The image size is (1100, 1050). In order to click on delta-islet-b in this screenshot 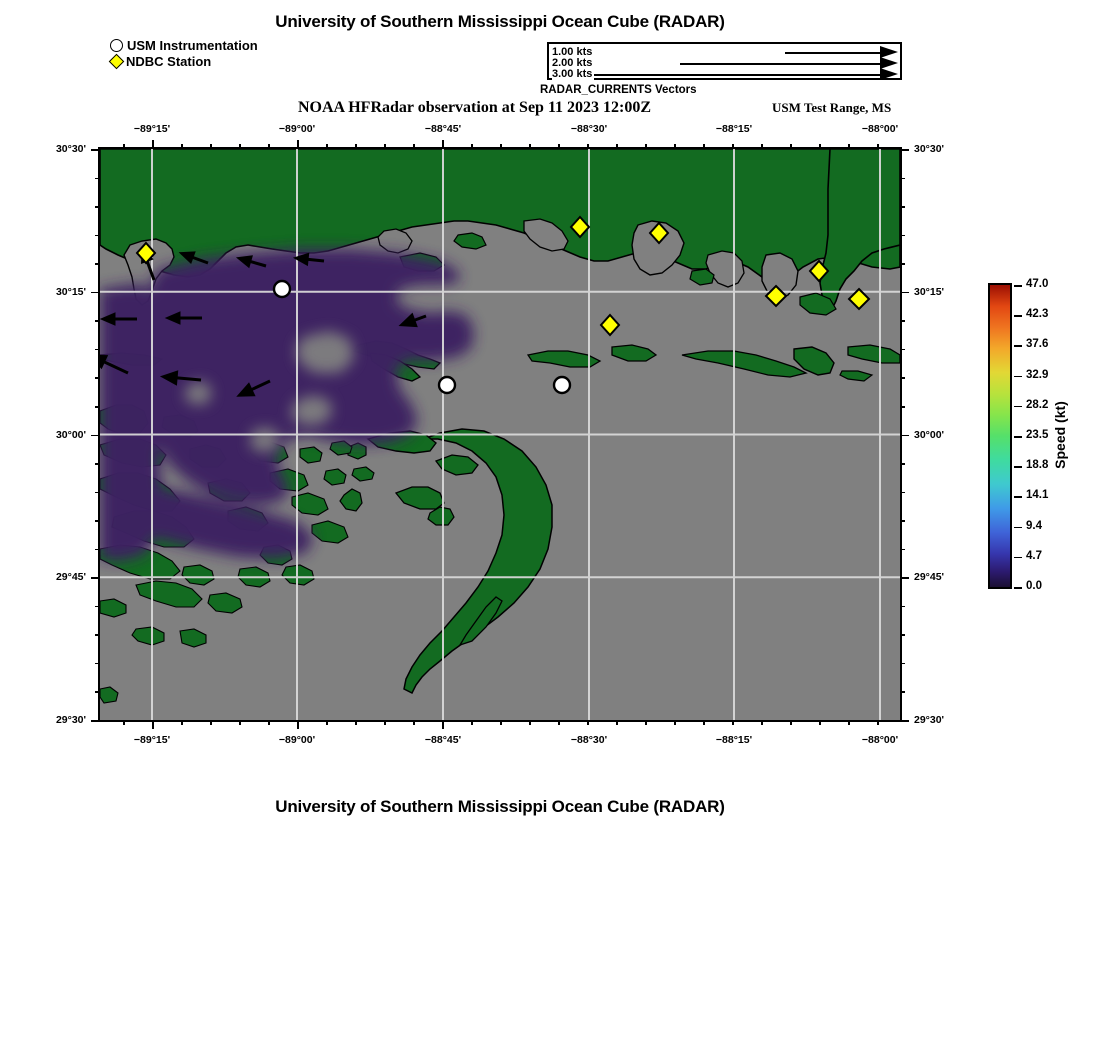, I will do `click(456, 465)`.